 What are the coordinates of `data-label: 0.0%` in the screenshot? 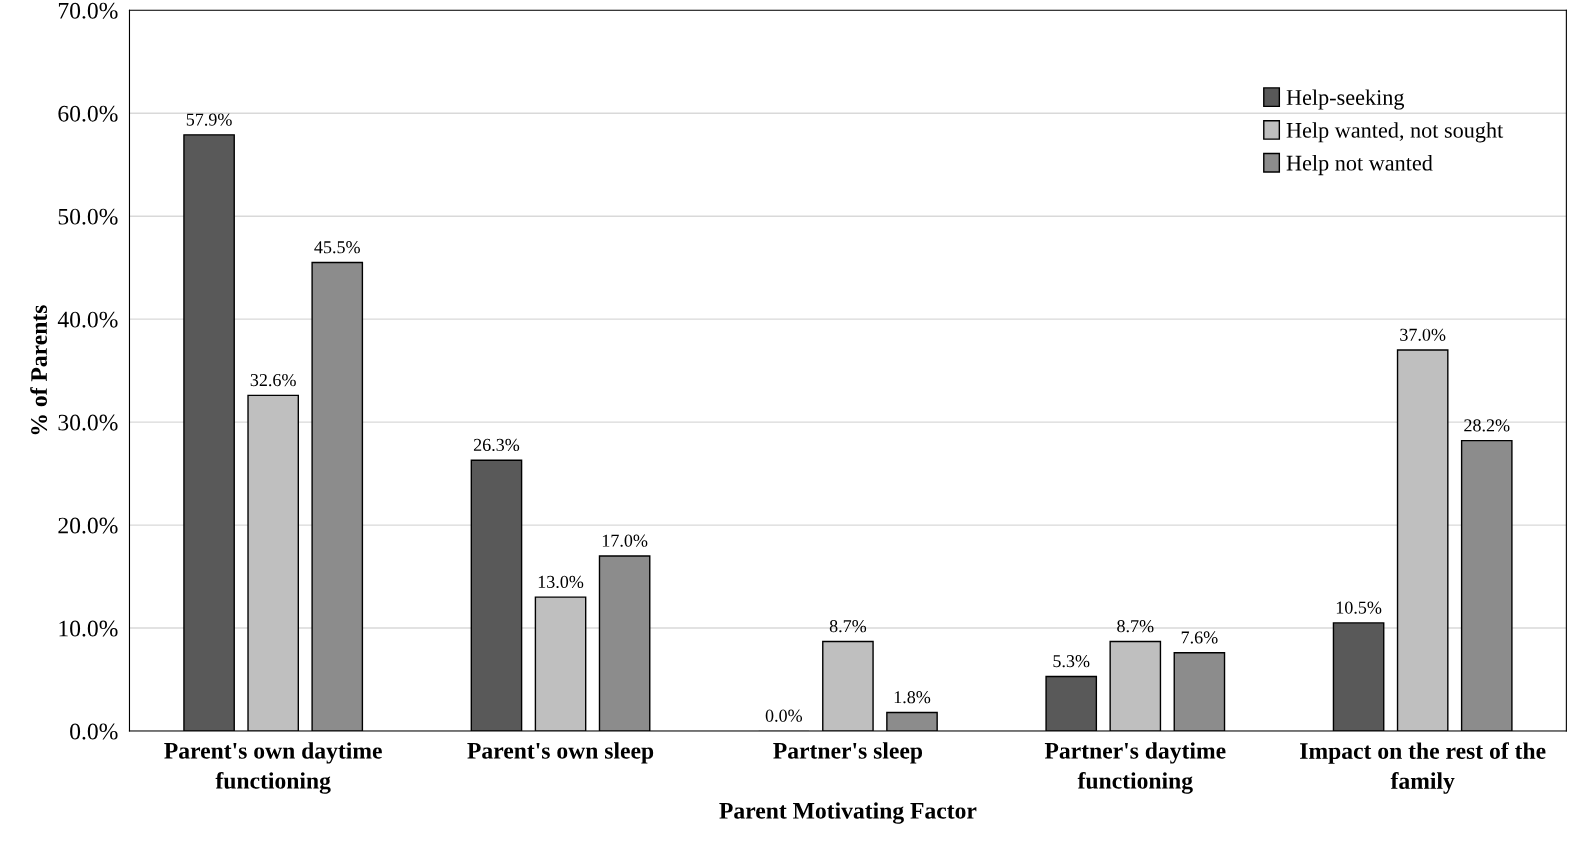 It's located at (784, 715).